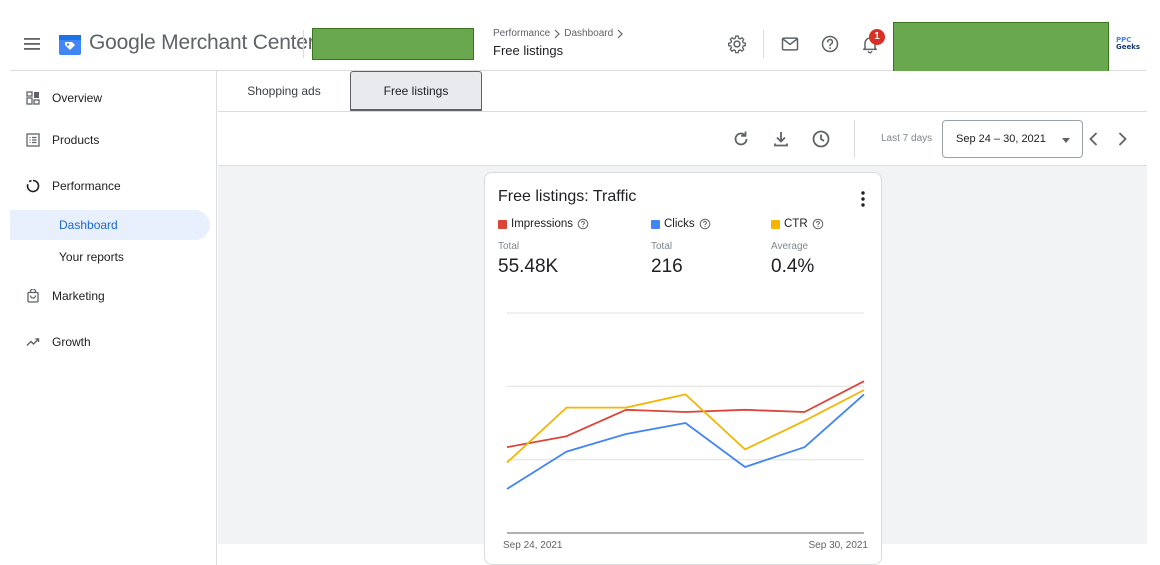  I want to click on tab-bar: Shopping ads Free listings, so click(682, 91).